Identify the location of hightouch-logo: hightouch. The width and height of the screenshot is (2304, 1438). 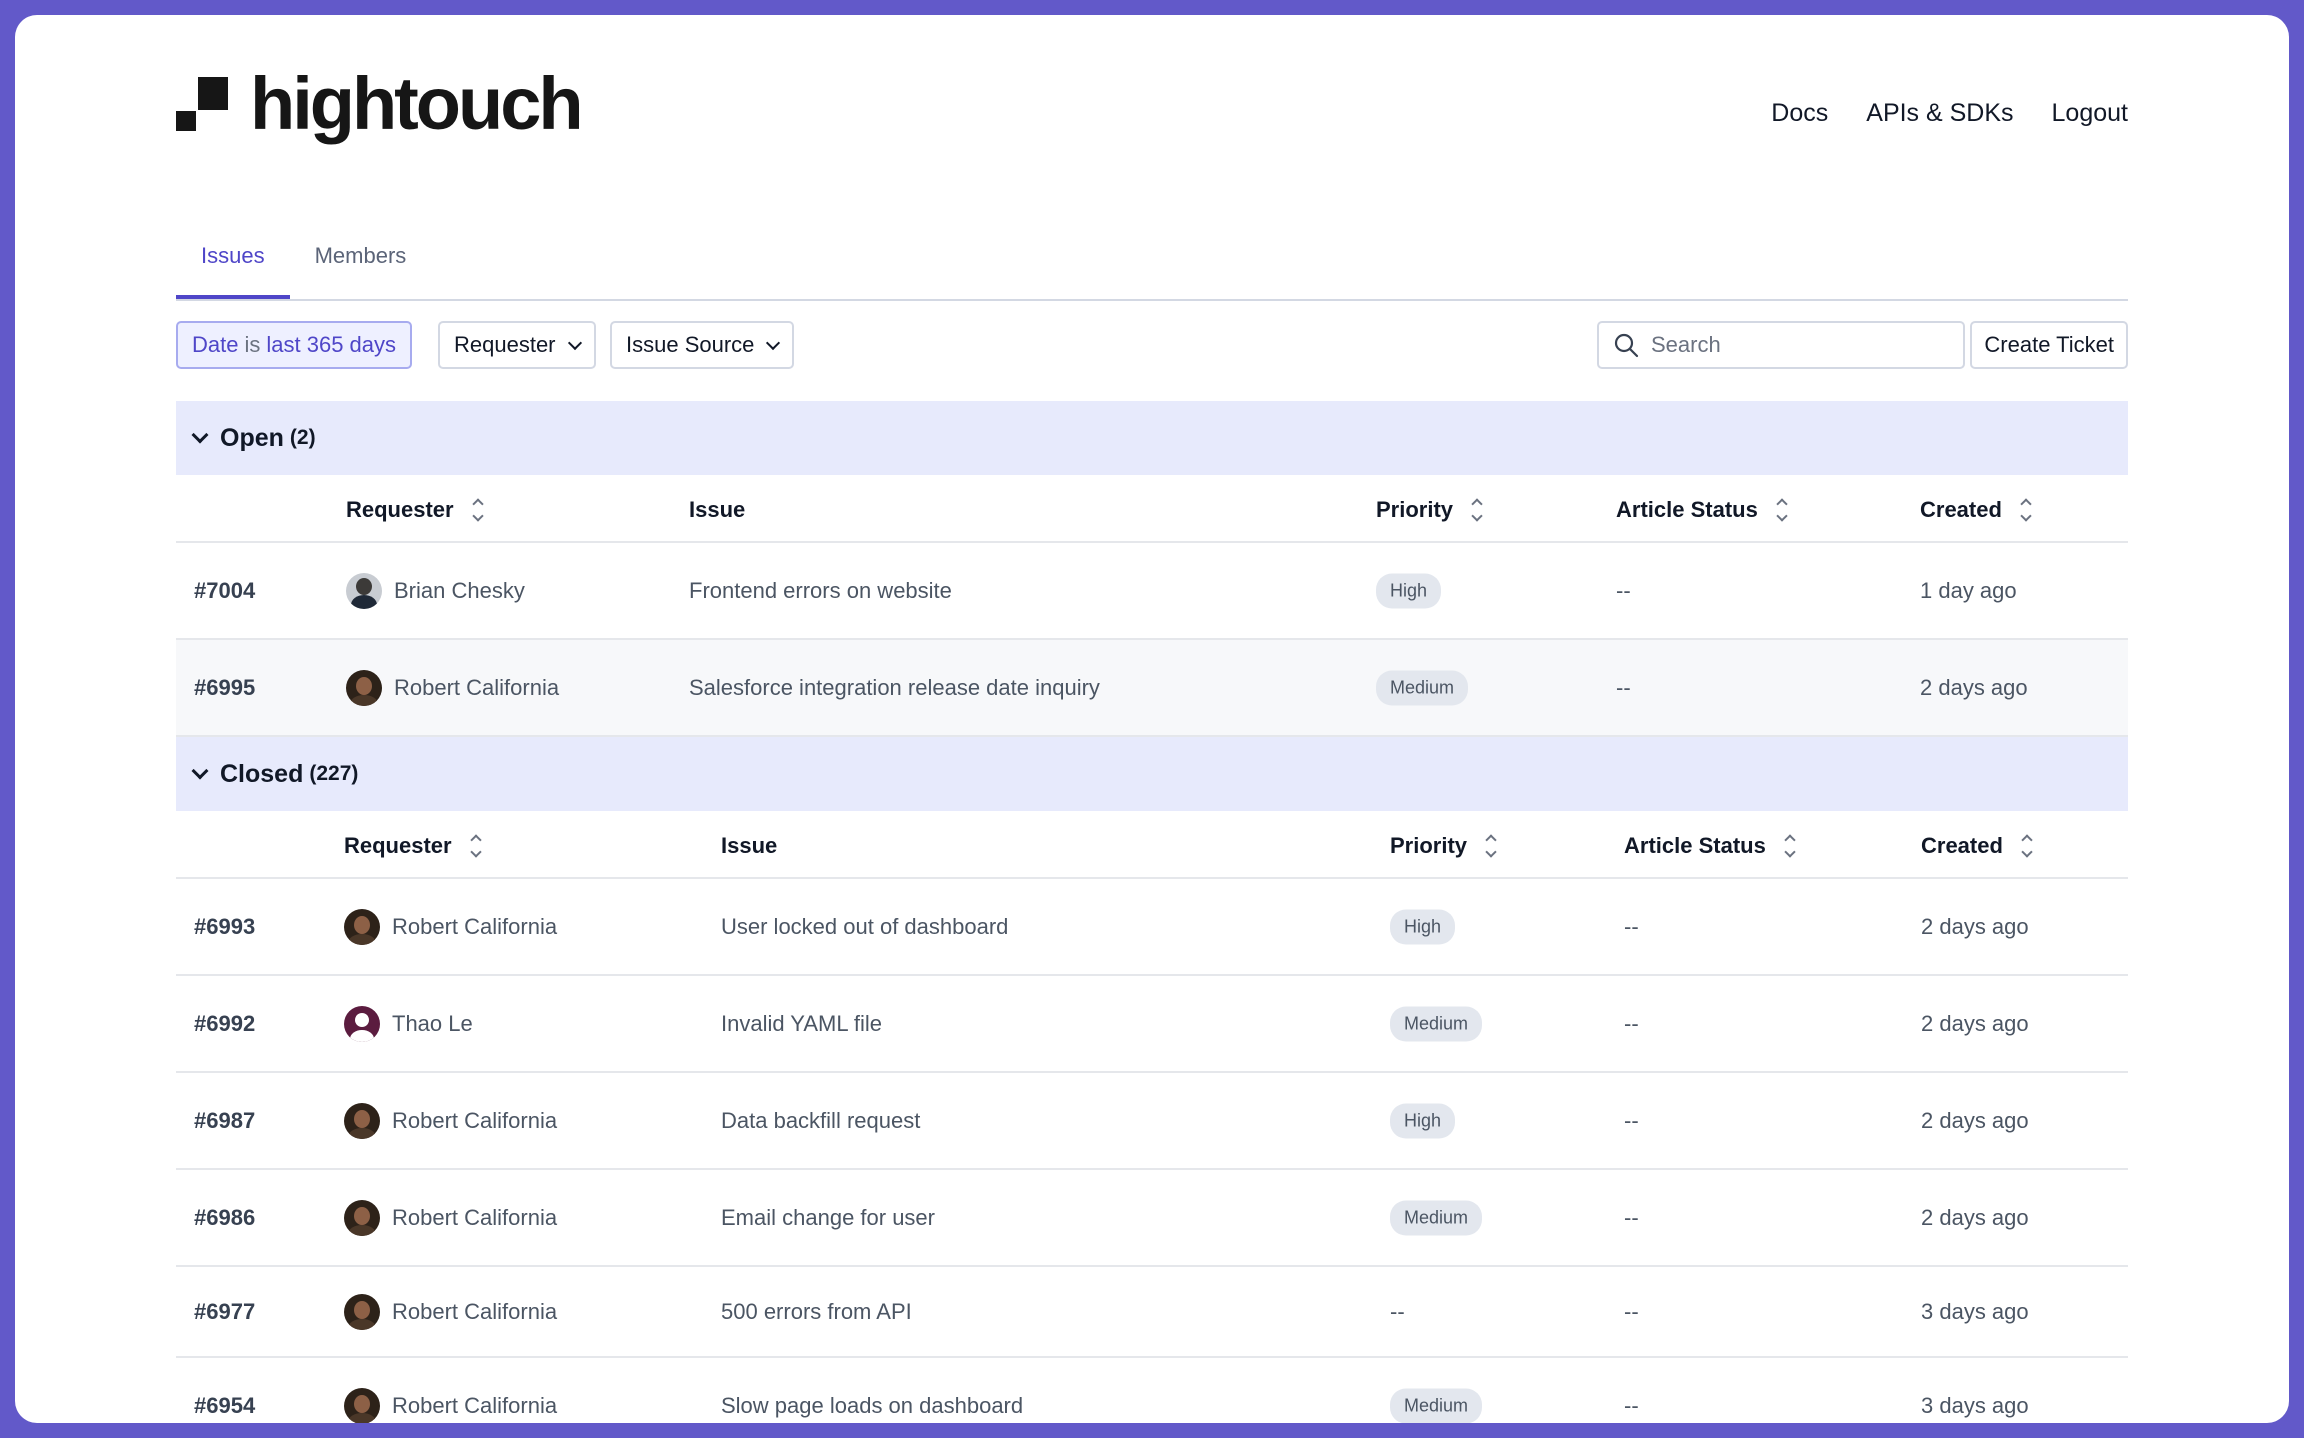
(380, 103).